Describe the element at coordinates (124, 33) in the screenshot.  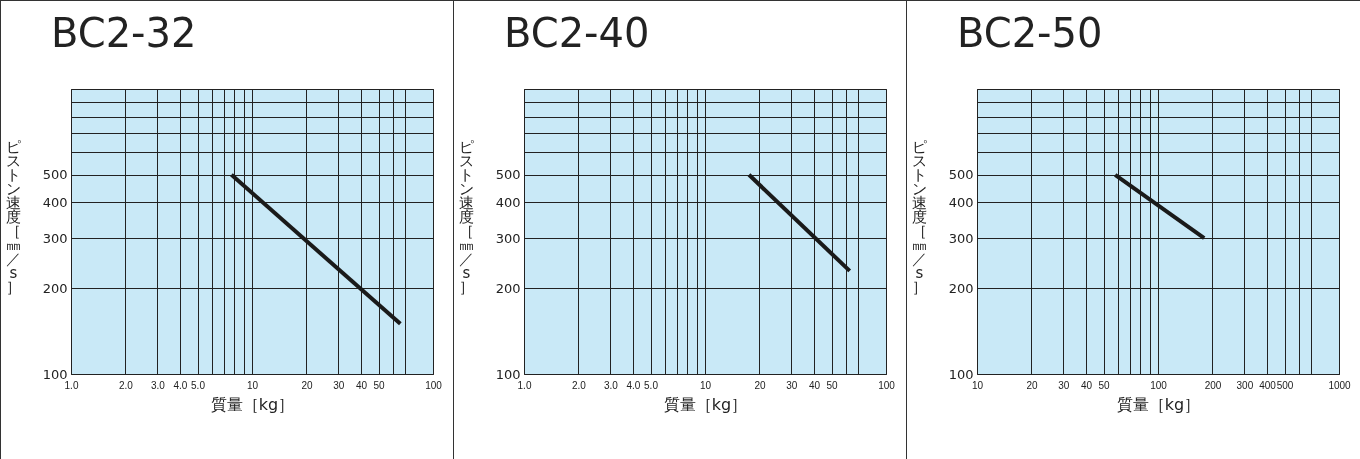
I see `chart-title: BC2-32` at that location.